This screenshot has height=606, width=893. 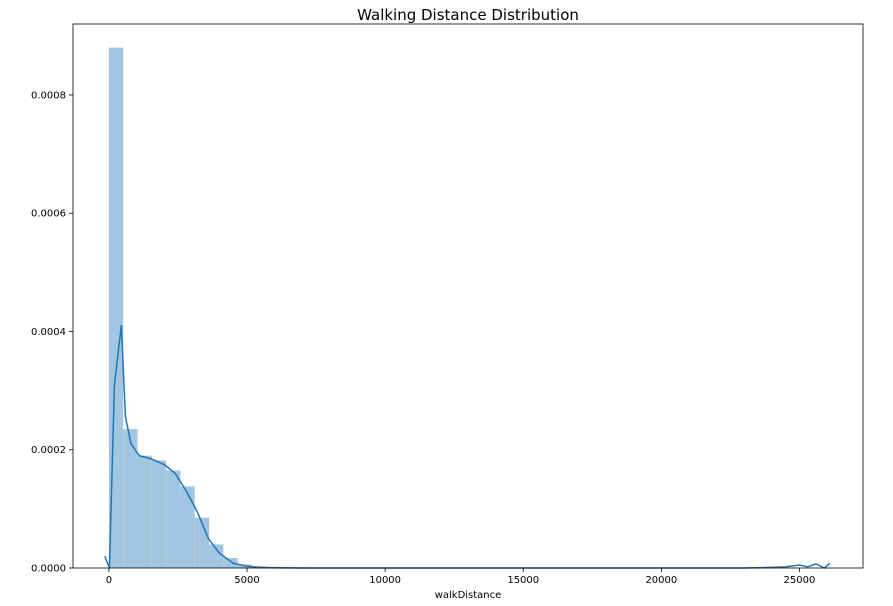 I want to click on y-tick-label: 0.0004, so click(x=48, y=332).